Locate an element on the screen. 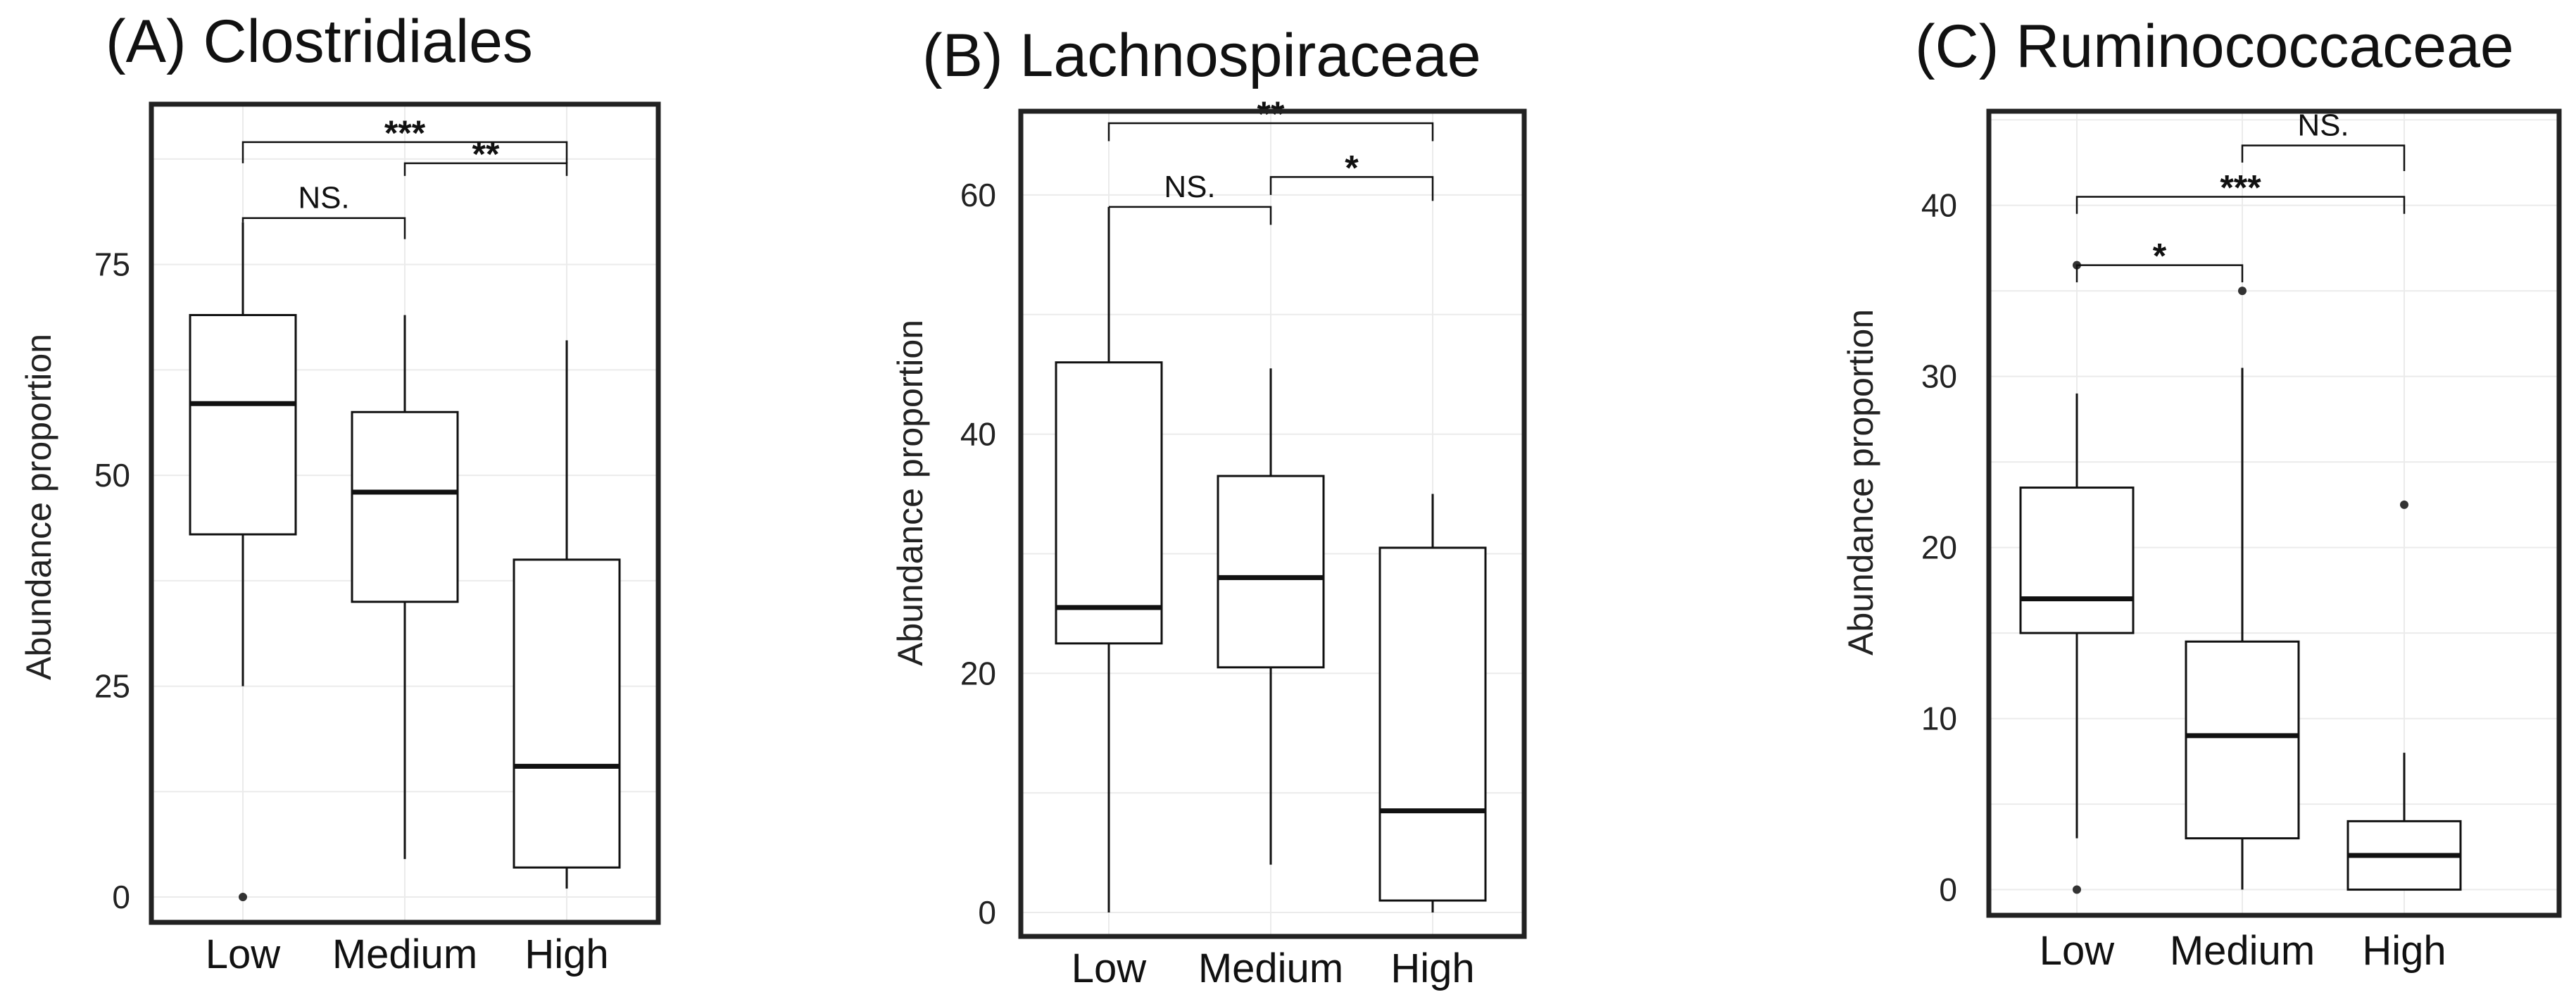 This screenshot has height=1004, width=2576. panel-c-y-tick-label: 10 is located at coordinates (1939, 719).